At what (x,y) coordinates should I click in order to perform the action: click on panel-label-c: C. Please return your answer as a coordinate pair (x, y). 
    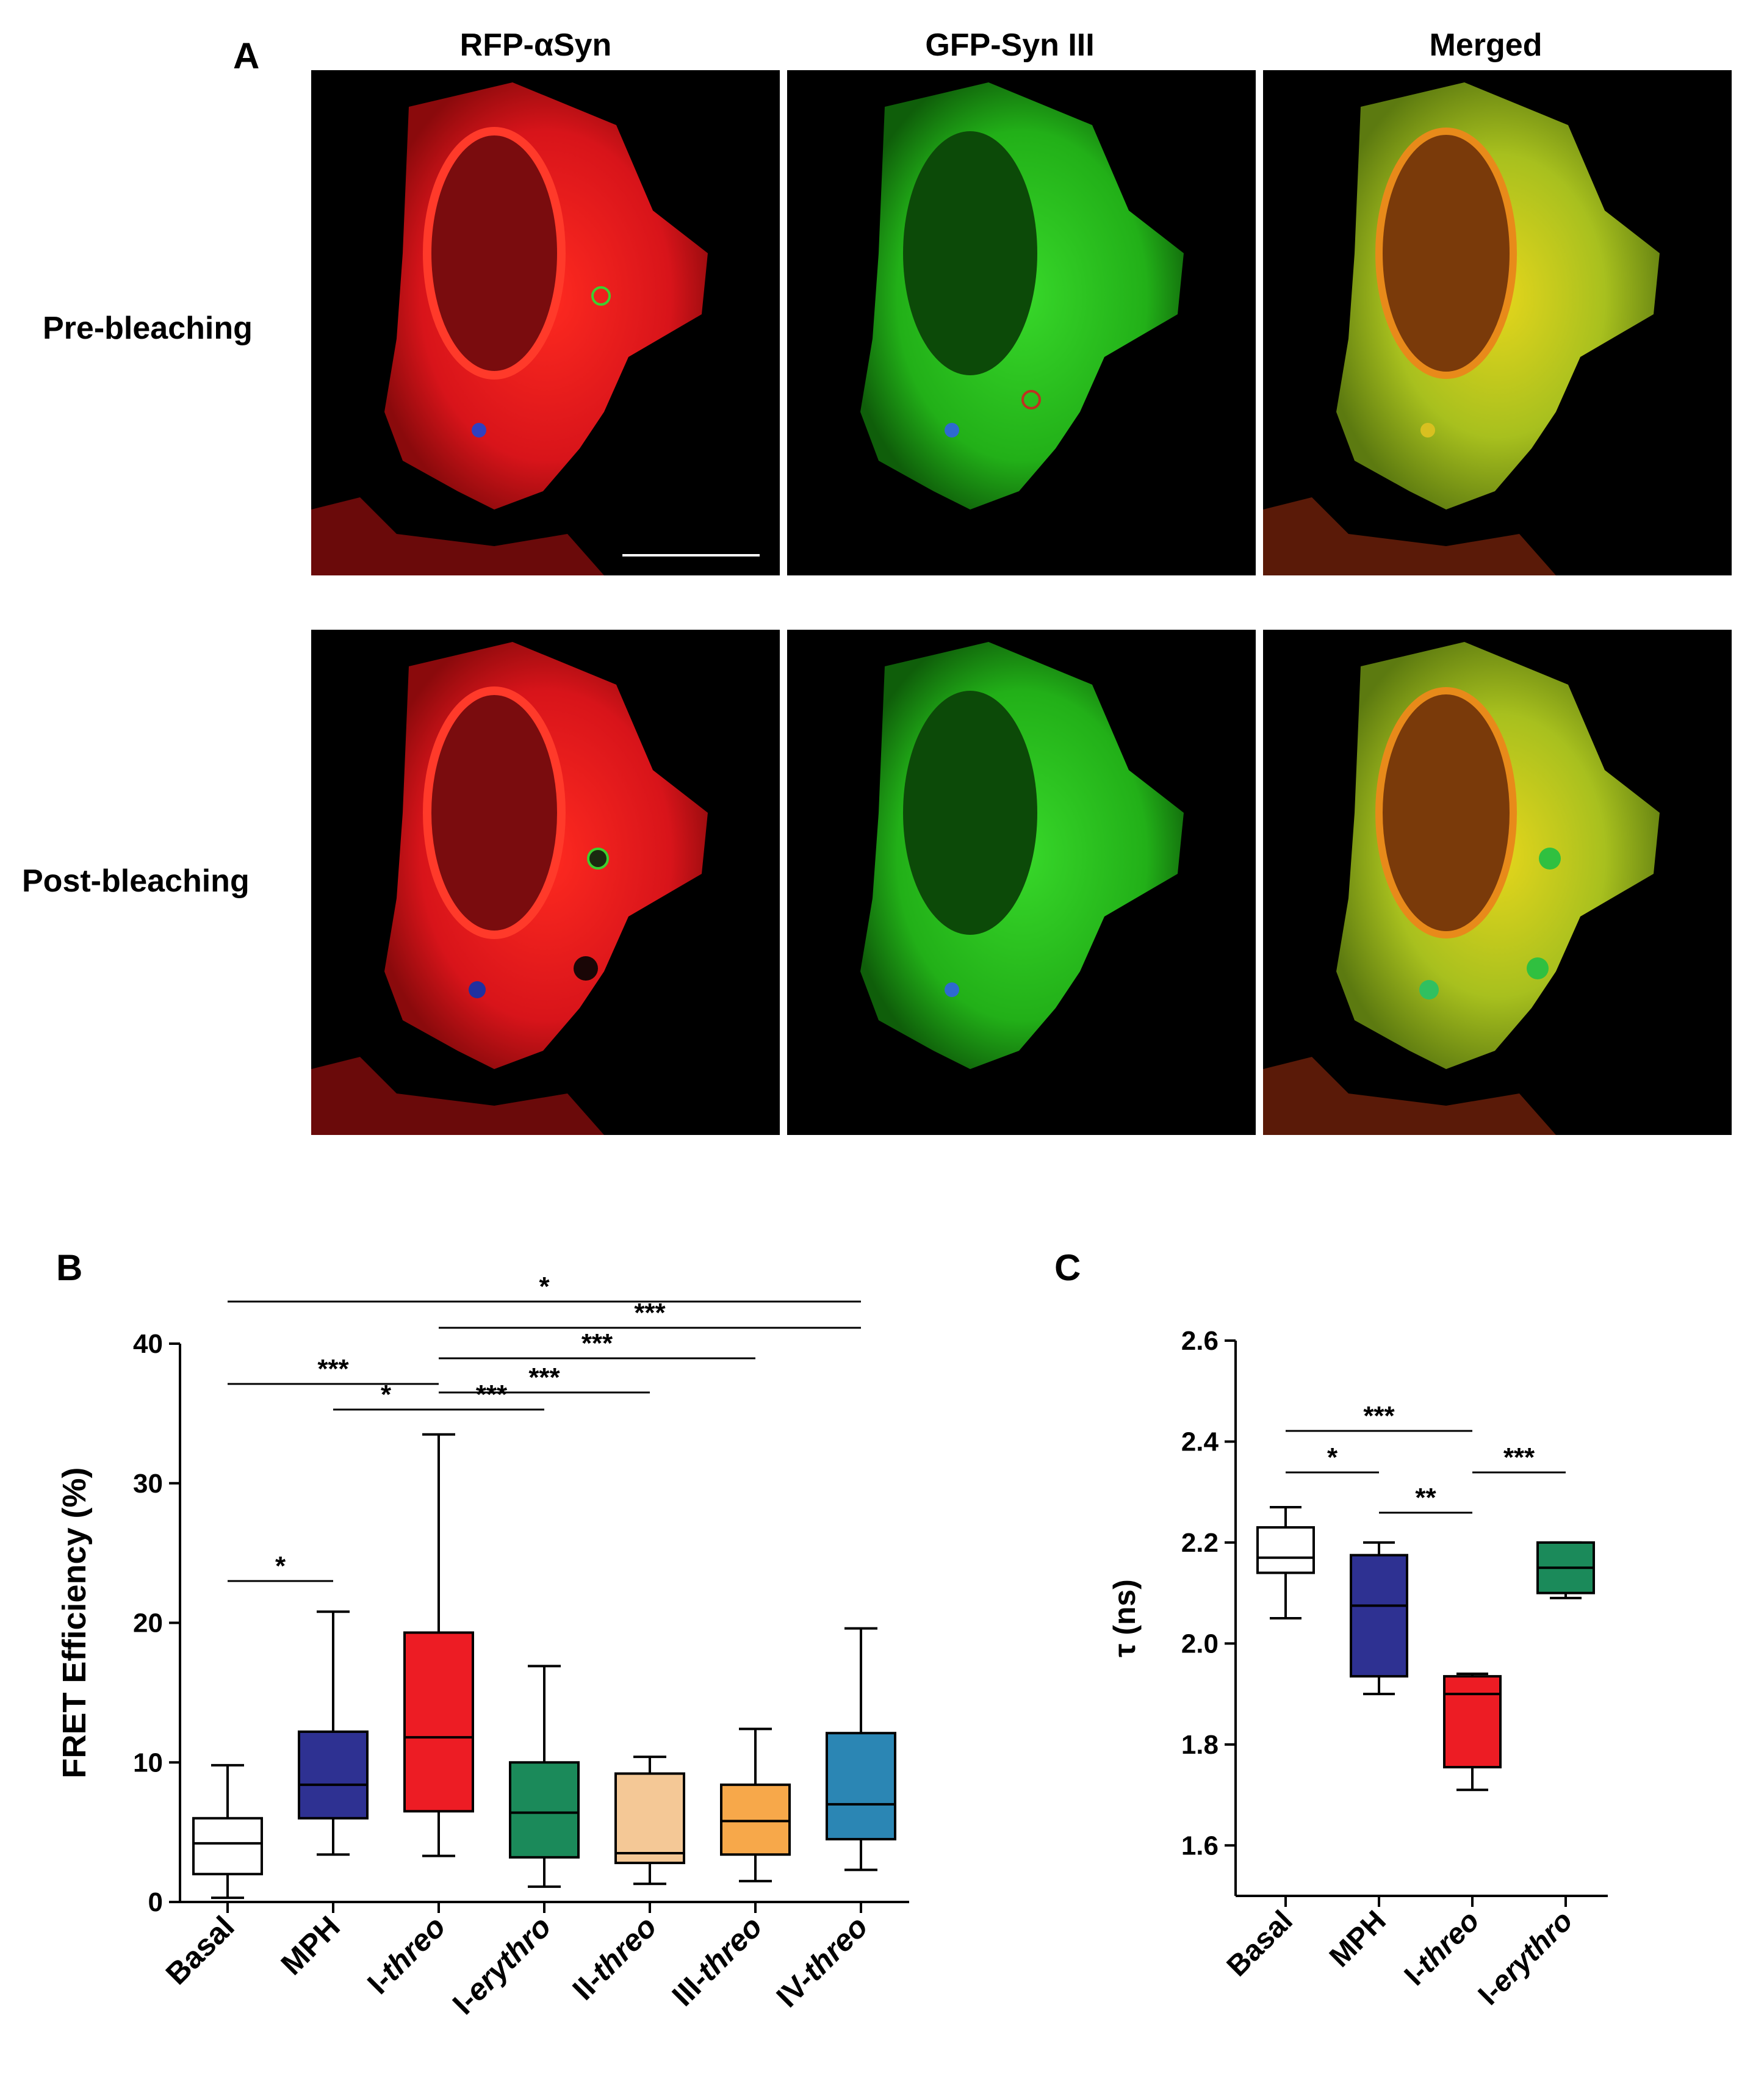
    Looking at the image, I should click on (1067, 1267).